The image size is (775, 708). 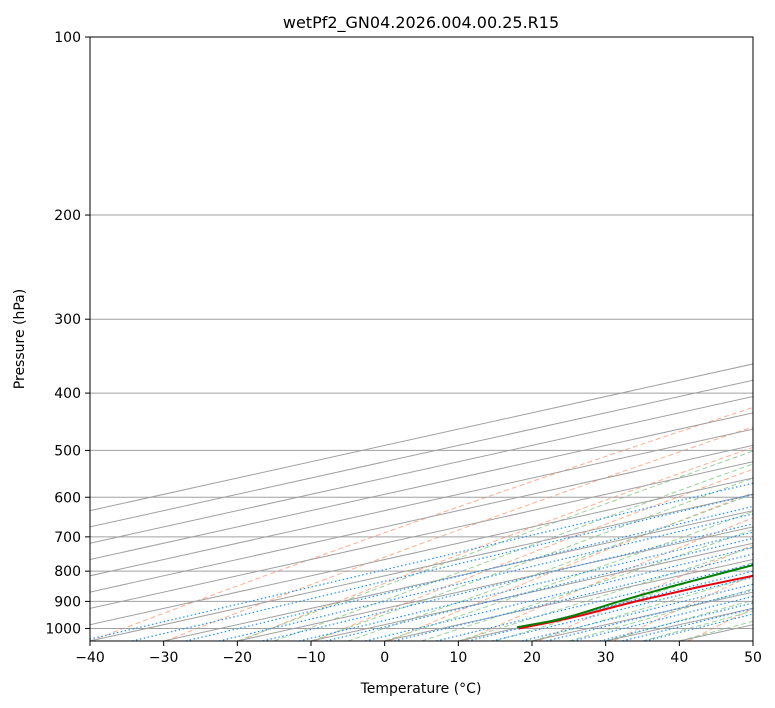 I want to click on x-tick-label: 0, so click(x=384, y=658).